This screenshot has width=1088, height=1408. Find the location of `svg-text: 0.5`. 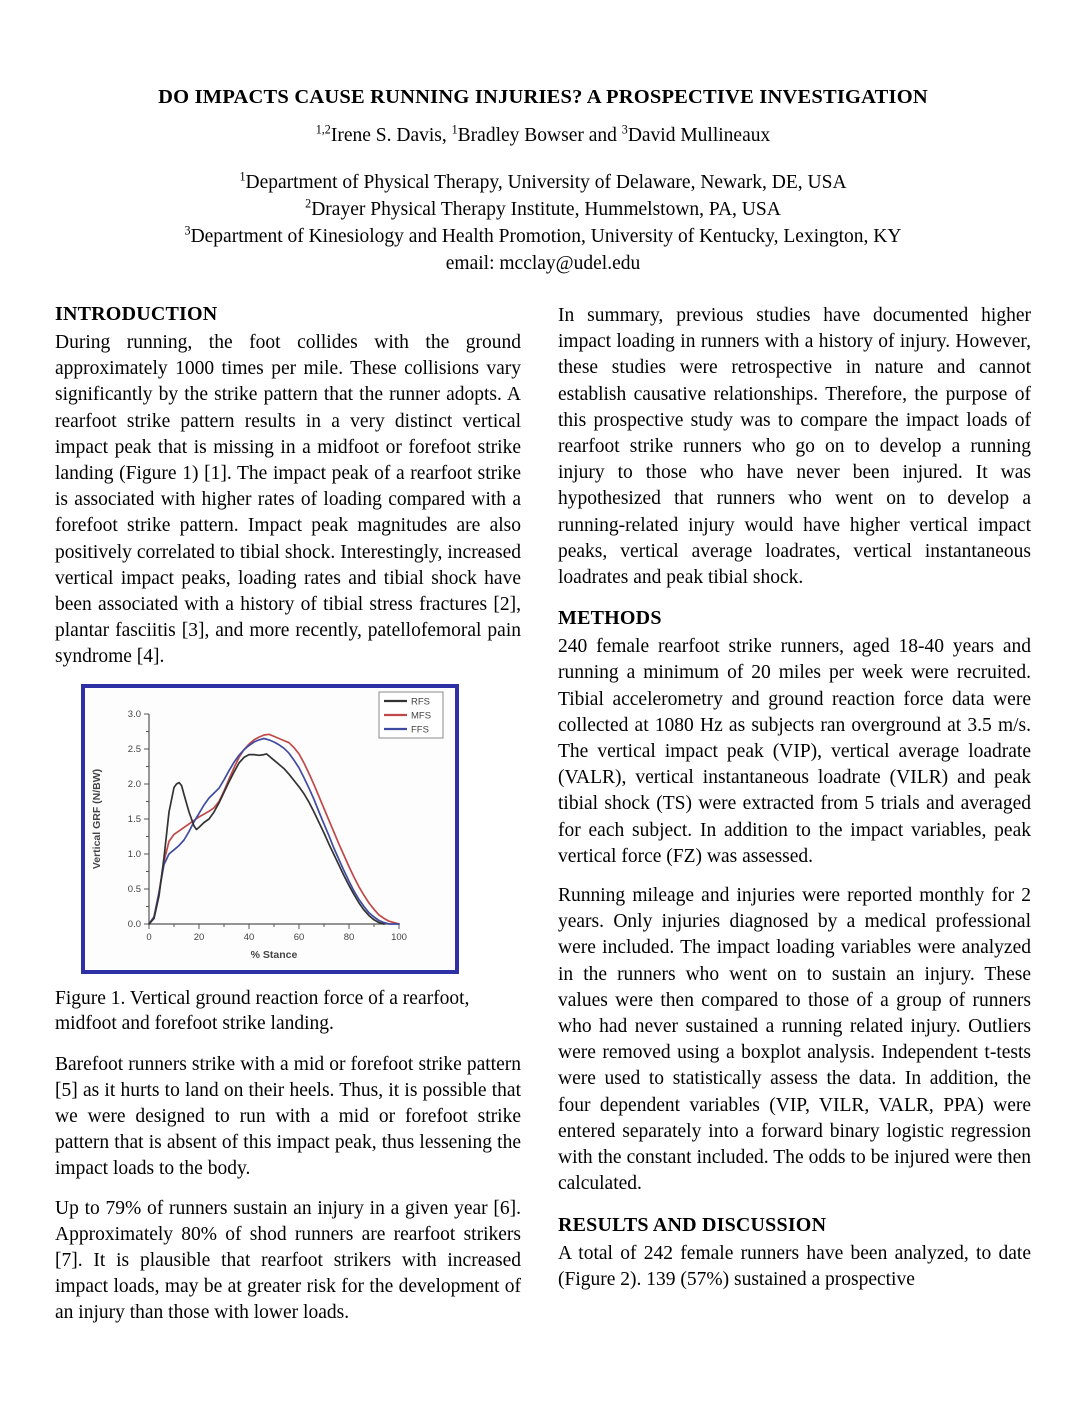

svg-text: 0.5 is located at coordinates (134, 889).